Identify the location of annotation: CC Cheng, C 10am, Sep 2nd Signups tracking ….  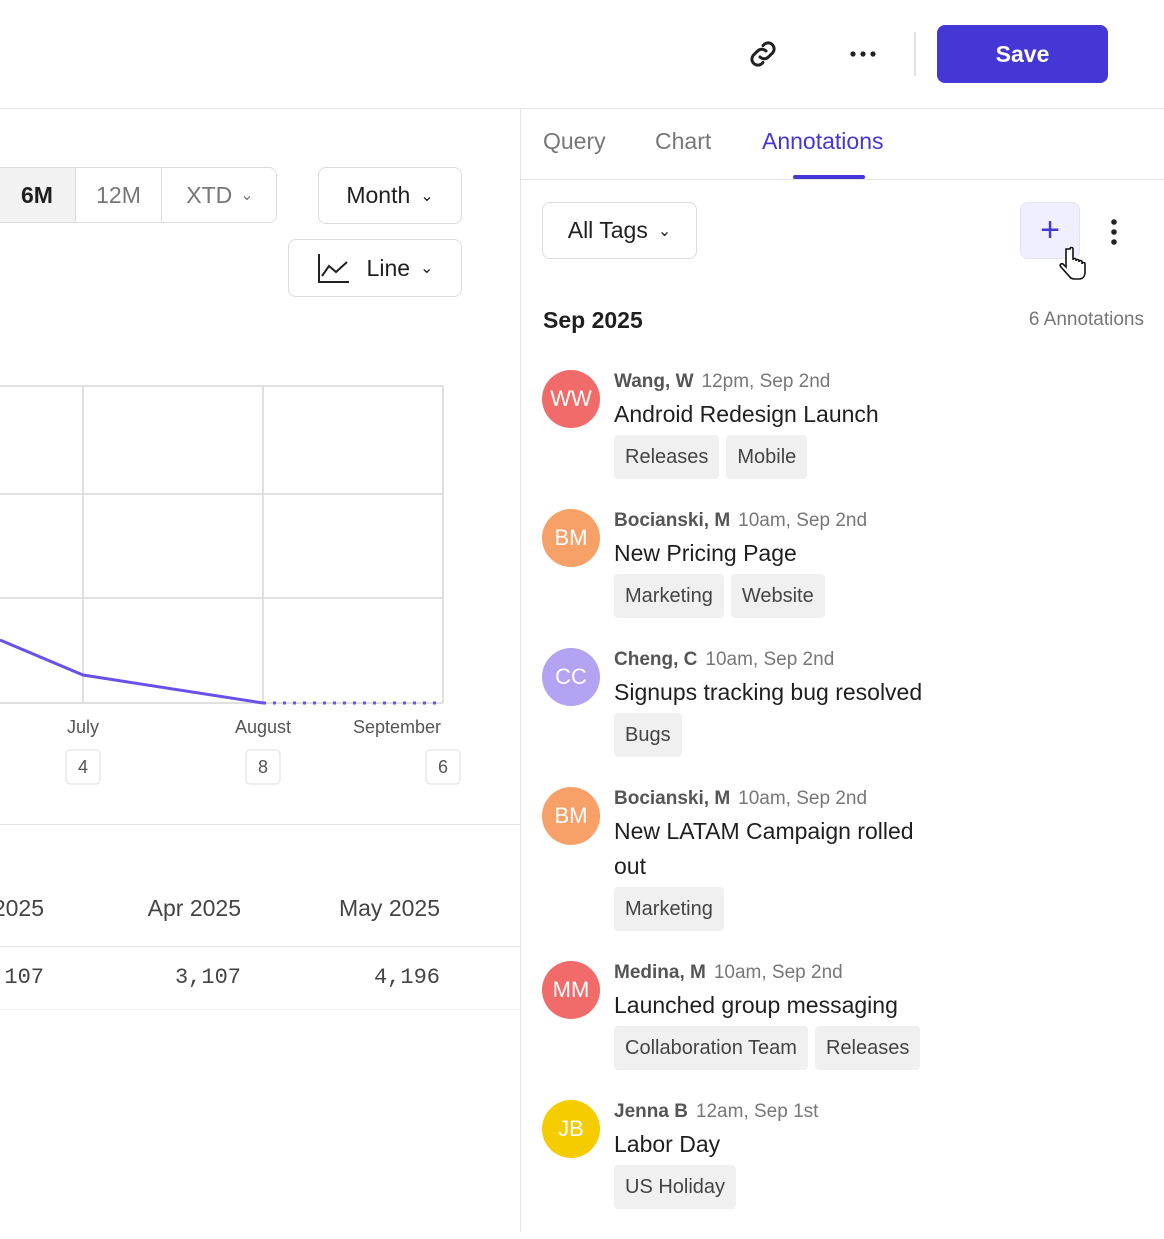
(842, 717).